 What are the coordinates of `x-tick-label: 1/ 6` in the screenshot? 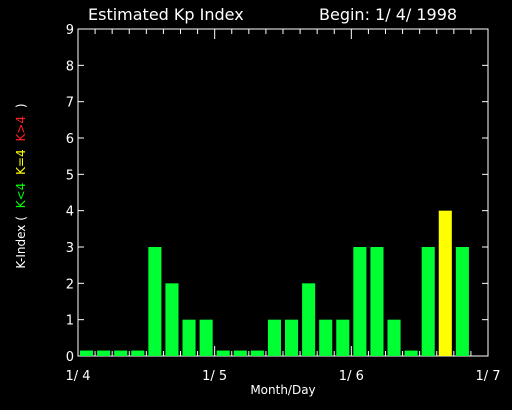 It's located at (351, 376).